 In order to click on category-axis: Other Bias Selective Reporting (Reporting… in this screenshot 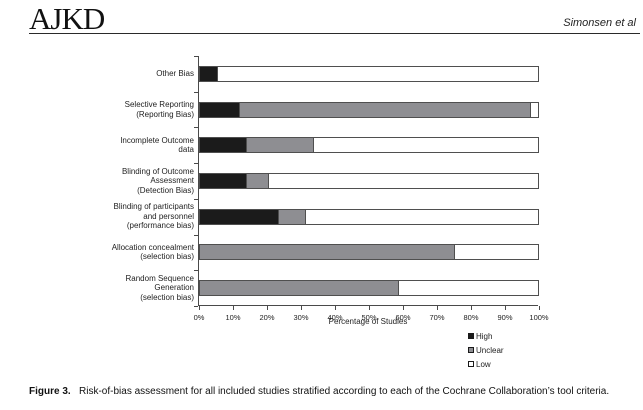, I will do `click(125, 181)`.